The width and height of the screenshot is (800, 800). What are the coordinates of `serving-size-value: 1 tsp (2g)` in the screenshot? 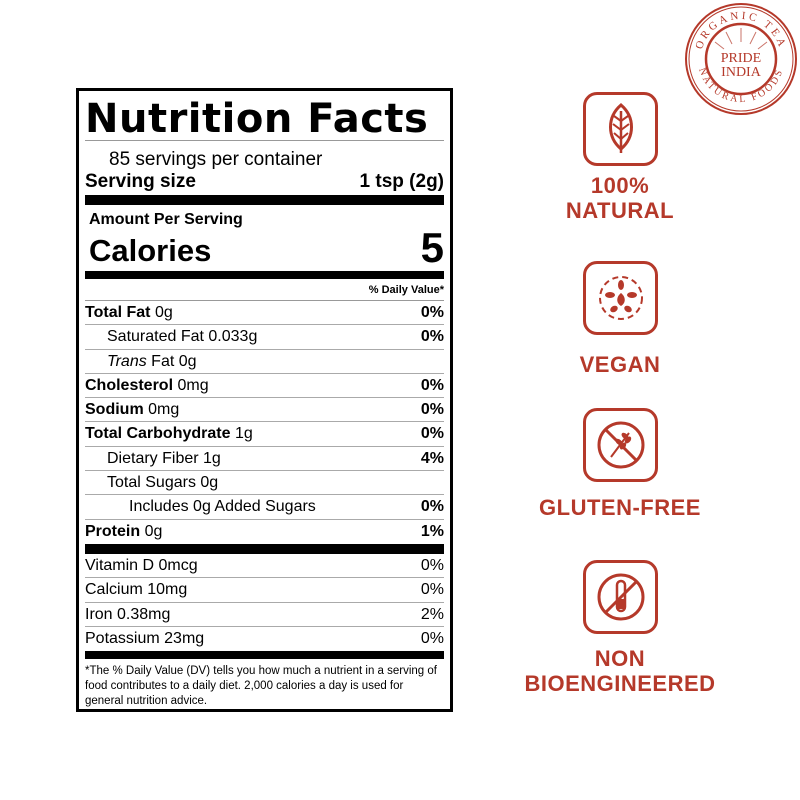 It's located at (401, 181).